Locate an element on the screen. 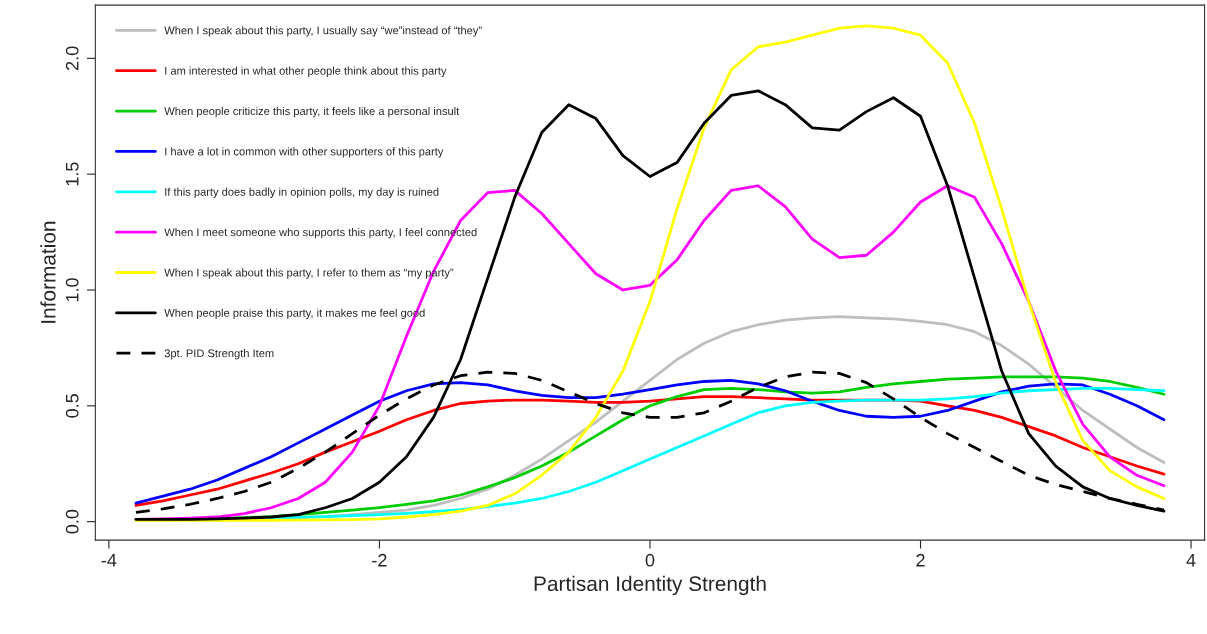 This screenshot has height=634, width=1207. legend-label: If this party does badly in opinion polls, my day is ruined is located at coordinates (302, 192).